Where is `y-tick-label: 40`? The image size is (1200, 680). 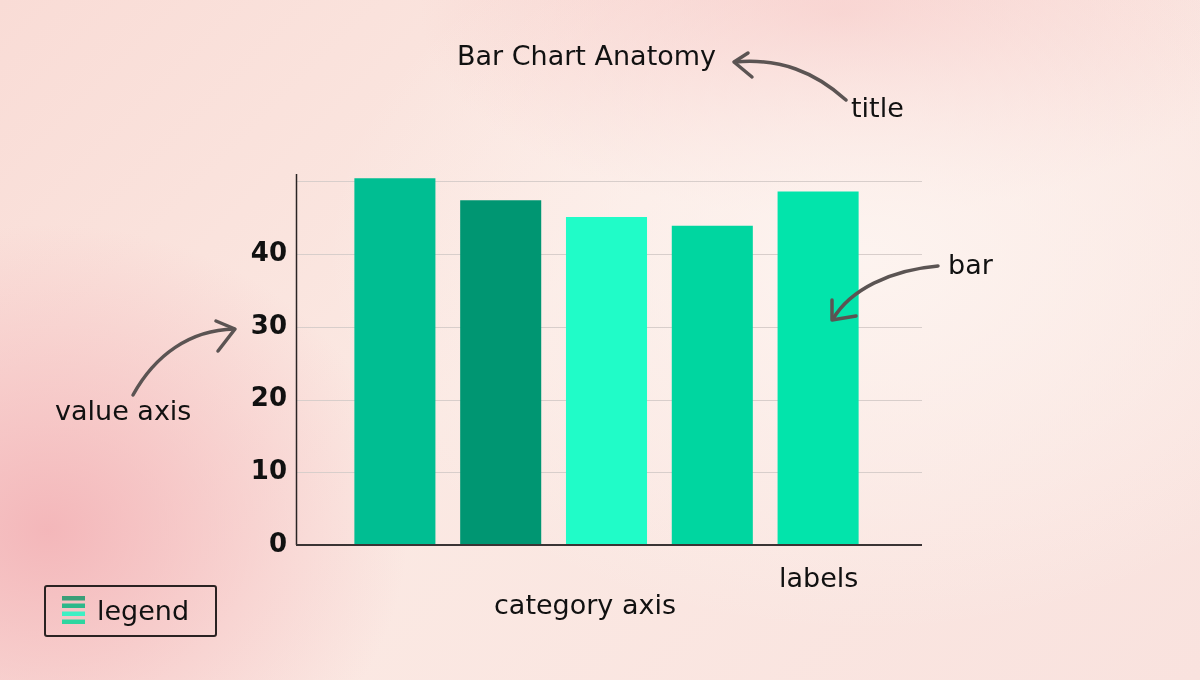 y-tick-label: 40 is located at coordinates (268, 251).